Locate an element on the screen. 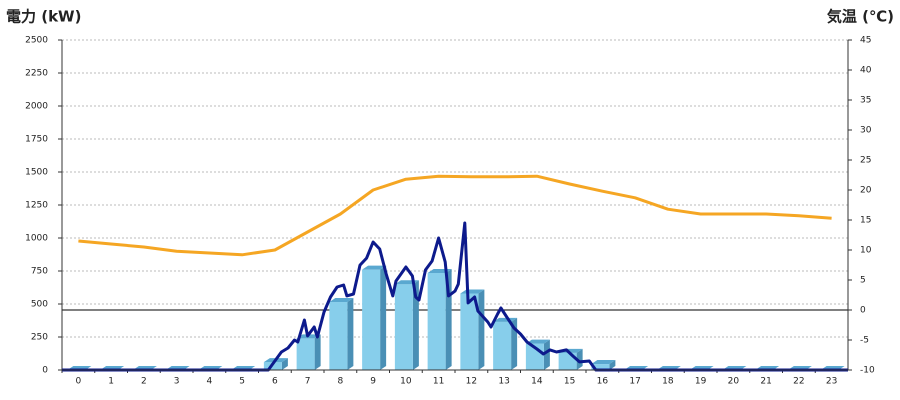  x-tick-label: 4 is located at coordinates (210, 382).